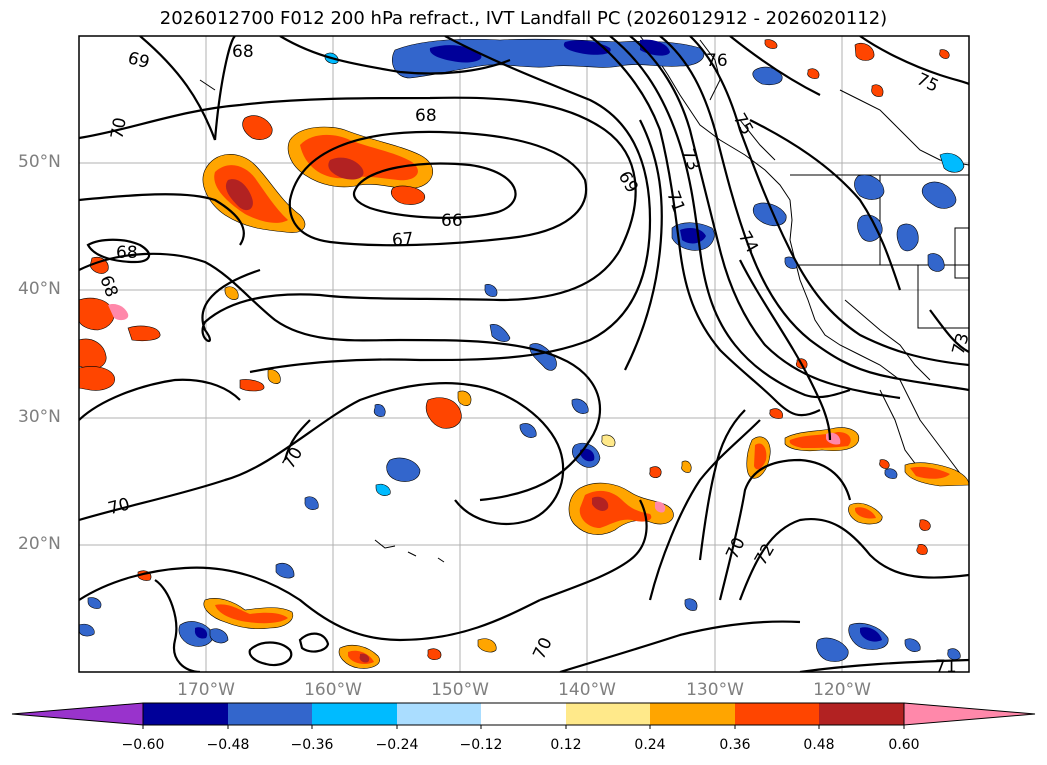 The height and width of the screenshot is (765, 1047). I want to click on lon-tick-label: 120°W, so click(842, 690).